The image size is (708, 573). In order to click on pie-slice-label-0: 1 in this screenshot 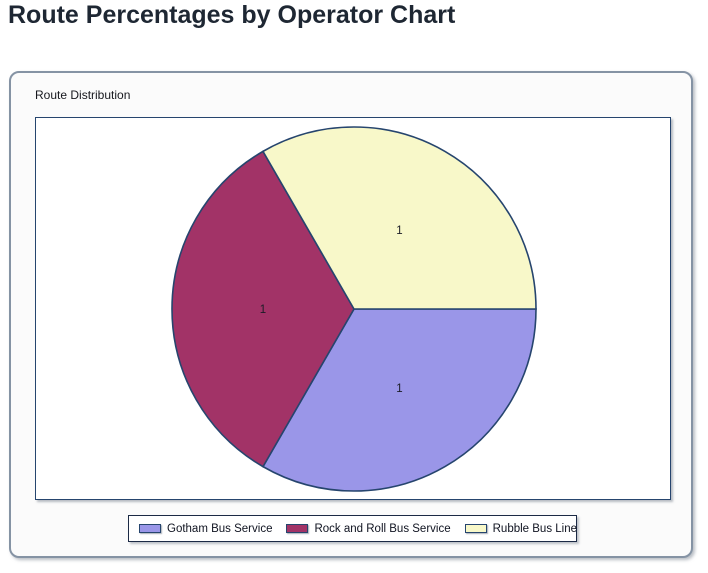, I will do `click(399, 389)`.